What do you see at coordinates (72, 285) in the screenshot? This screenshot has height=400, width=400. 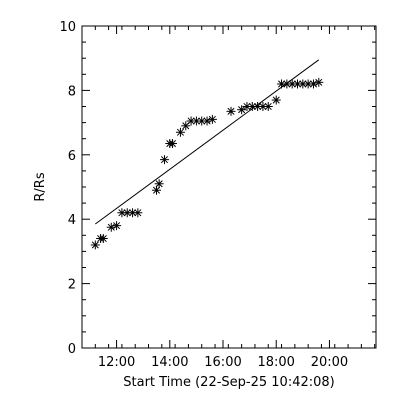 I see `y-tick-label: 2` at bounding box center [72, 285].